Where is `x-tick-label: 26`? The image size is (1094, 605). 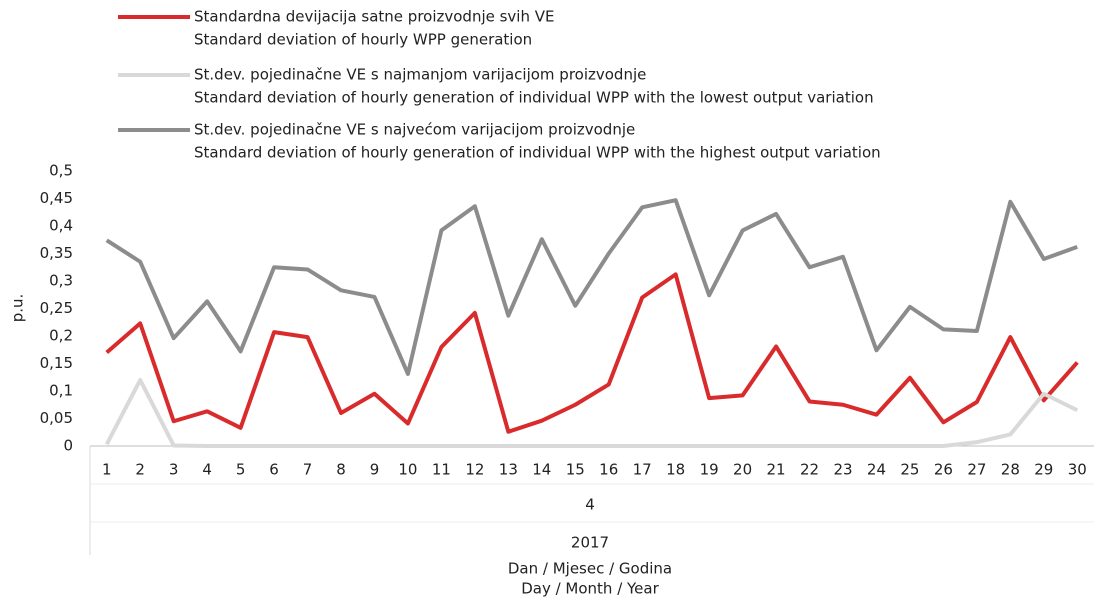
x-tick-label: 26 is located at coordinates (943, 470).